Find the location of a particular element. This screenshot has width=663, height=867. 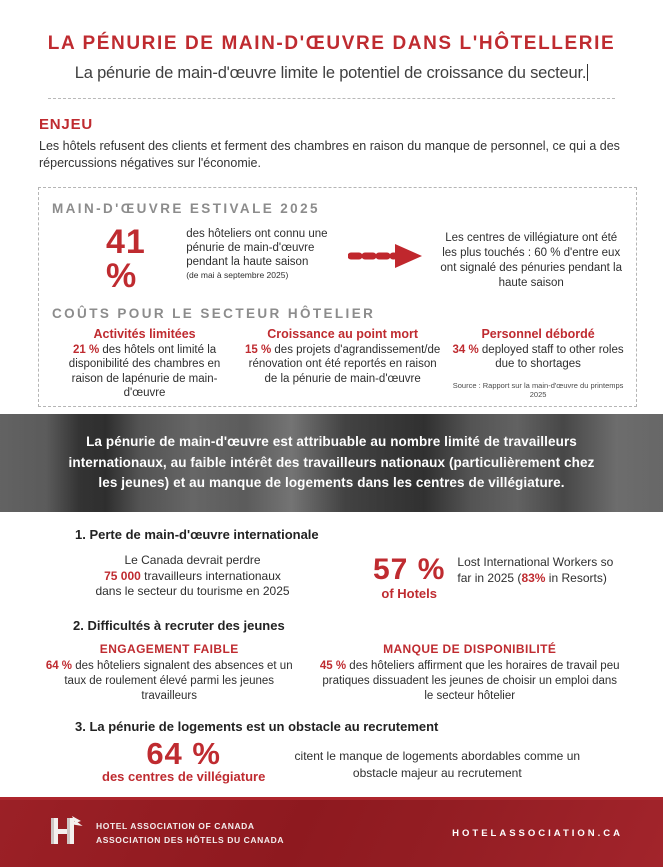

cost-column-title: Activités limitées is located at coordinates (144, 333).